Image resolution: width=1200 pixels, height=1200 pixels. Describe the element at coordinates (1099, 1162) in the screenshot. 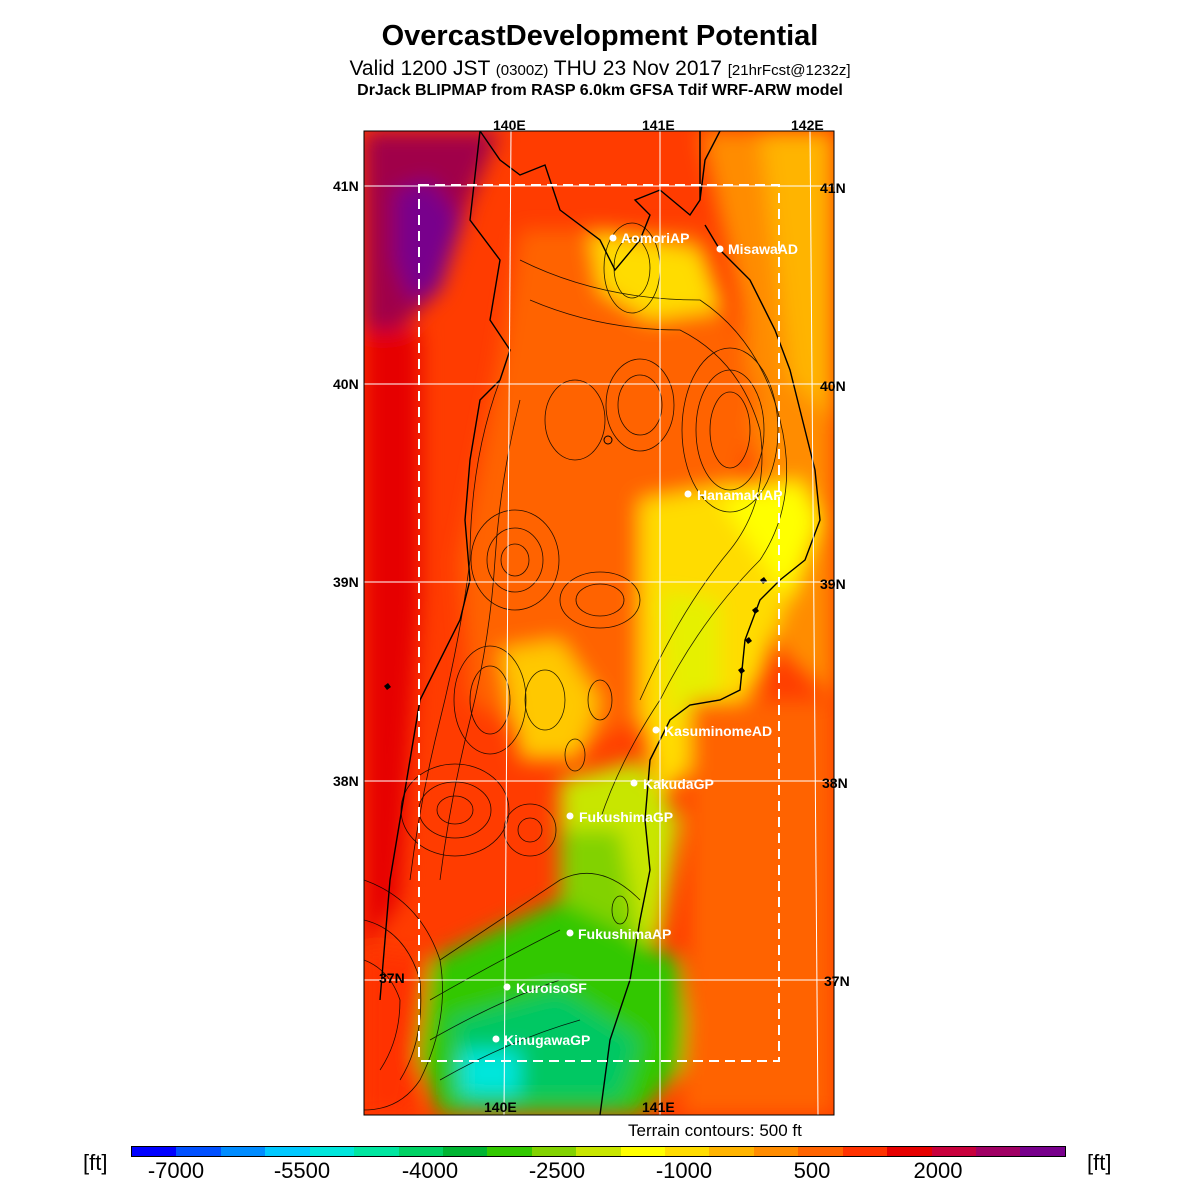

I see `colorbar-unit-right: [ft]` at that location.